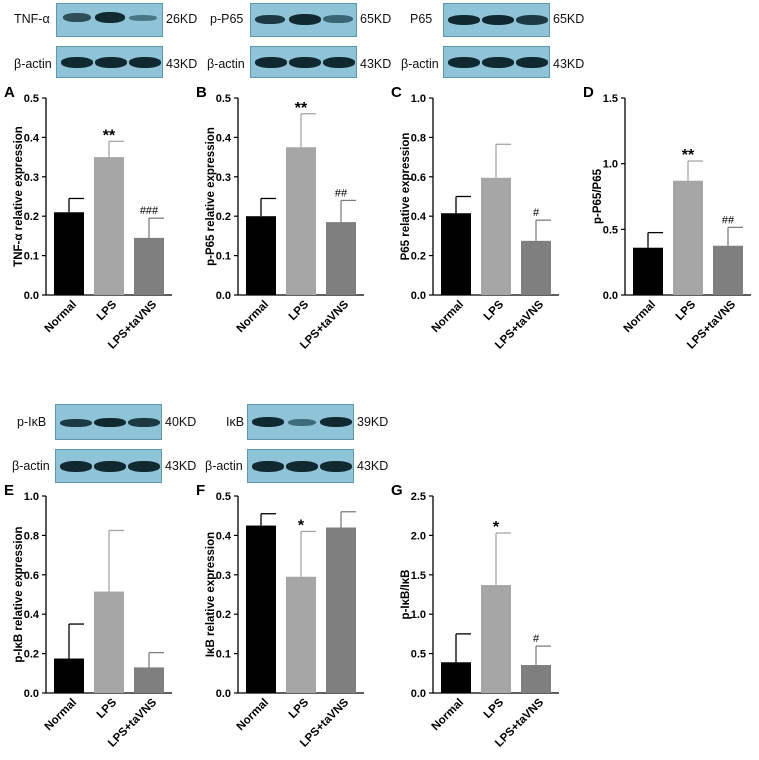  I want to click on significance-label: #, so click(536, 639).